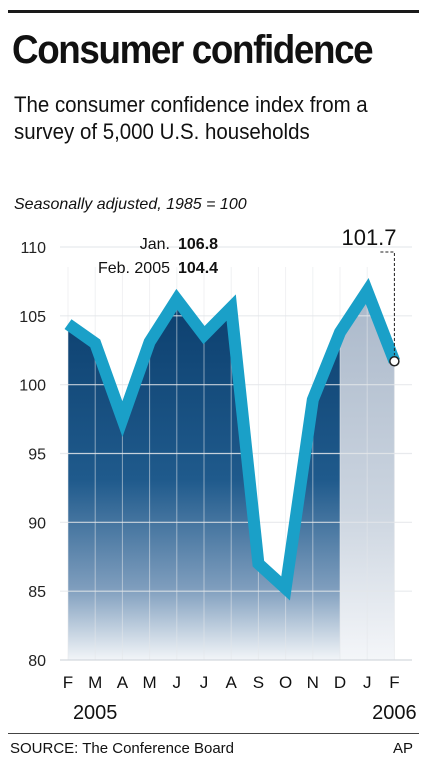  What do you see at coordinates (155, 244) in the screenshot?
I see `annotation-label: Jan.` at bounding box center [155, 244].